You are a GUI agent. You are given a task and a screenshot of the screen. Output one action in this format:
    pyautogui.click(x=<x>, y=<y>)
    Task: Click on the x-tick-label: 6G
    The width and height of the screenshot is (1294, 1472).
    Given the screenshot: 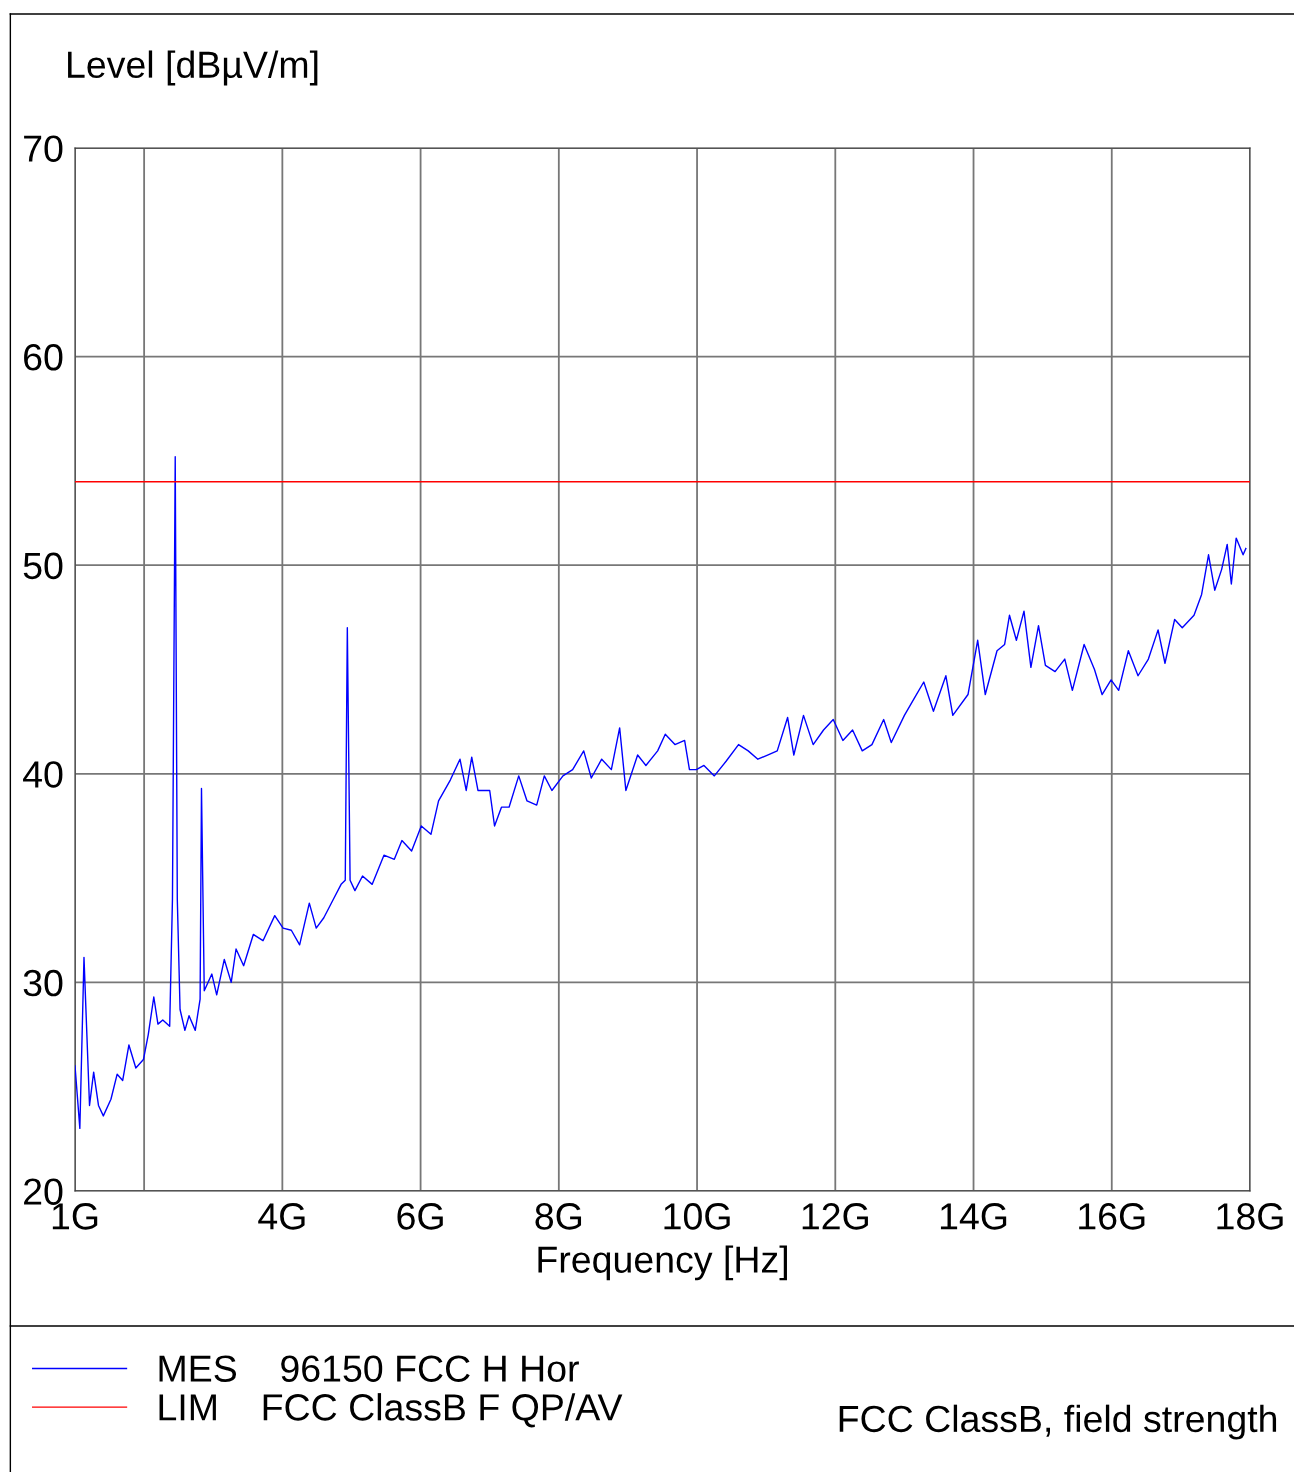 What is the action you would take?
    pyautogui.click(x=420, y=1216)
    